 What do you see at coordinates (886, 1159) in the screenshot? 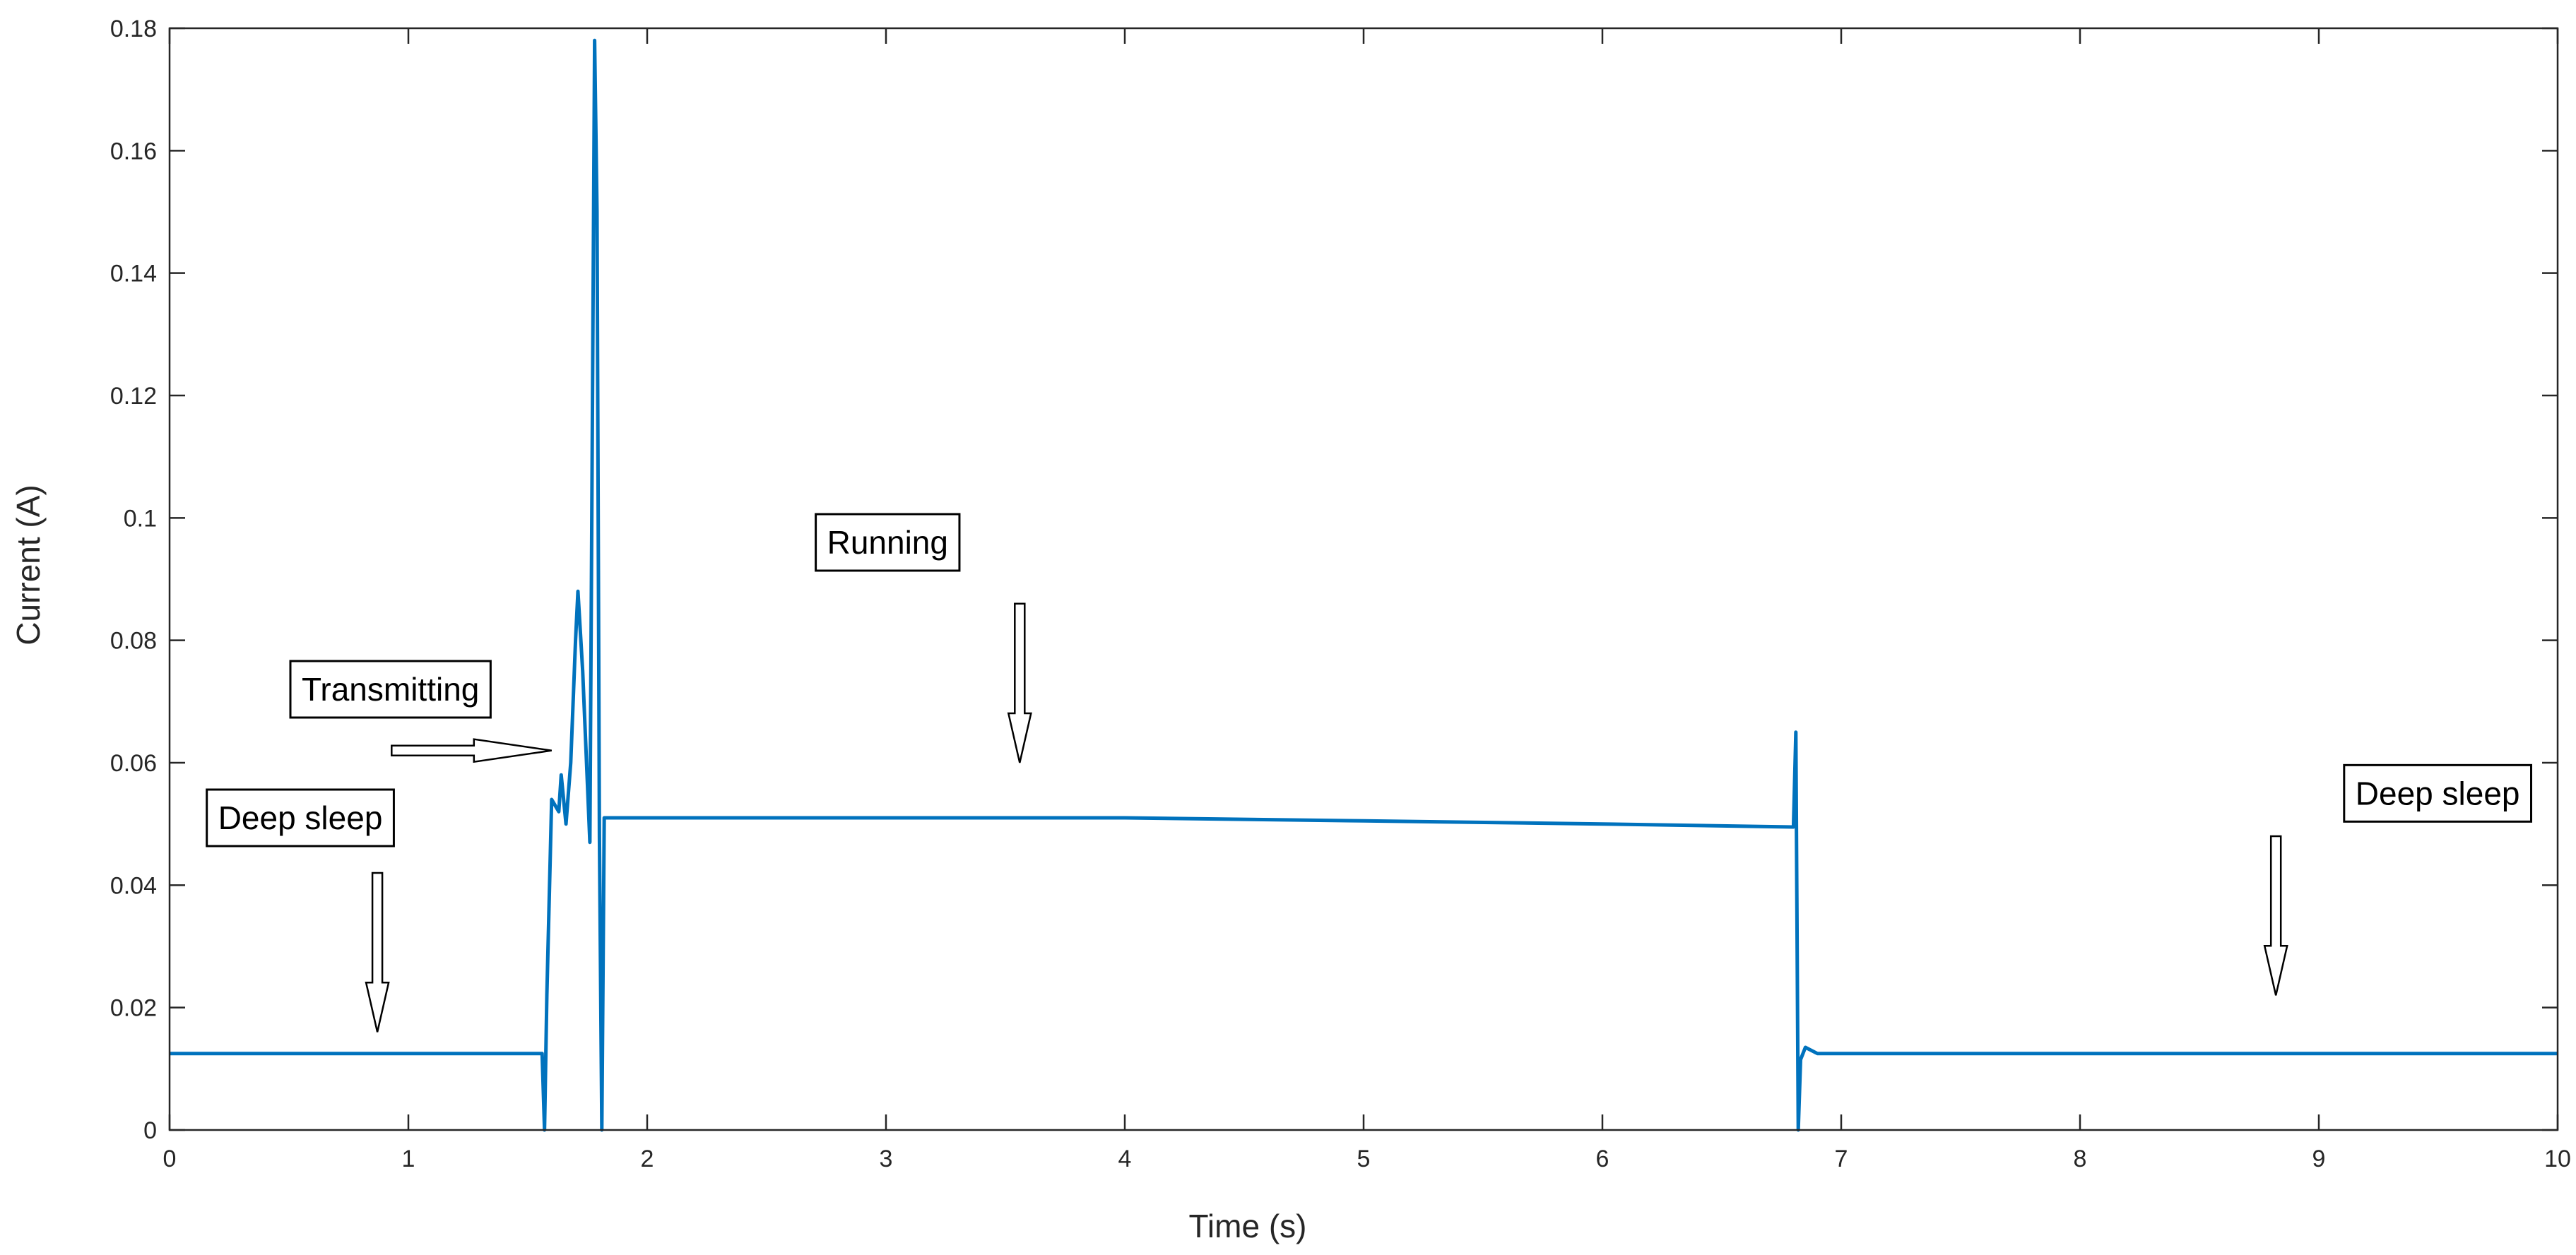
I see `x-tick-label-3: 3` at bounding box center [886, 1159].